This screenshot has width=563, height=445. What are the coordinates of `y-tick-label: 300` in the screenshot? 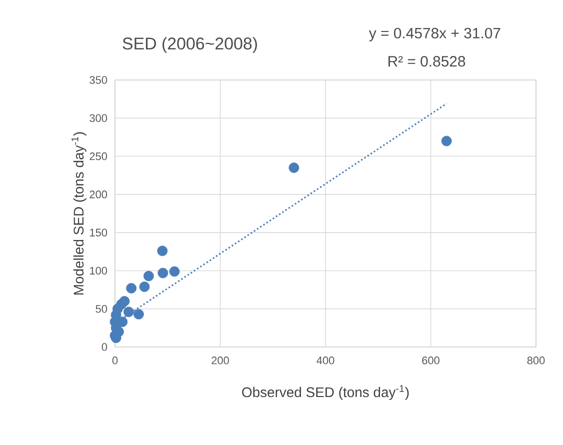 It's located at (99, 118).